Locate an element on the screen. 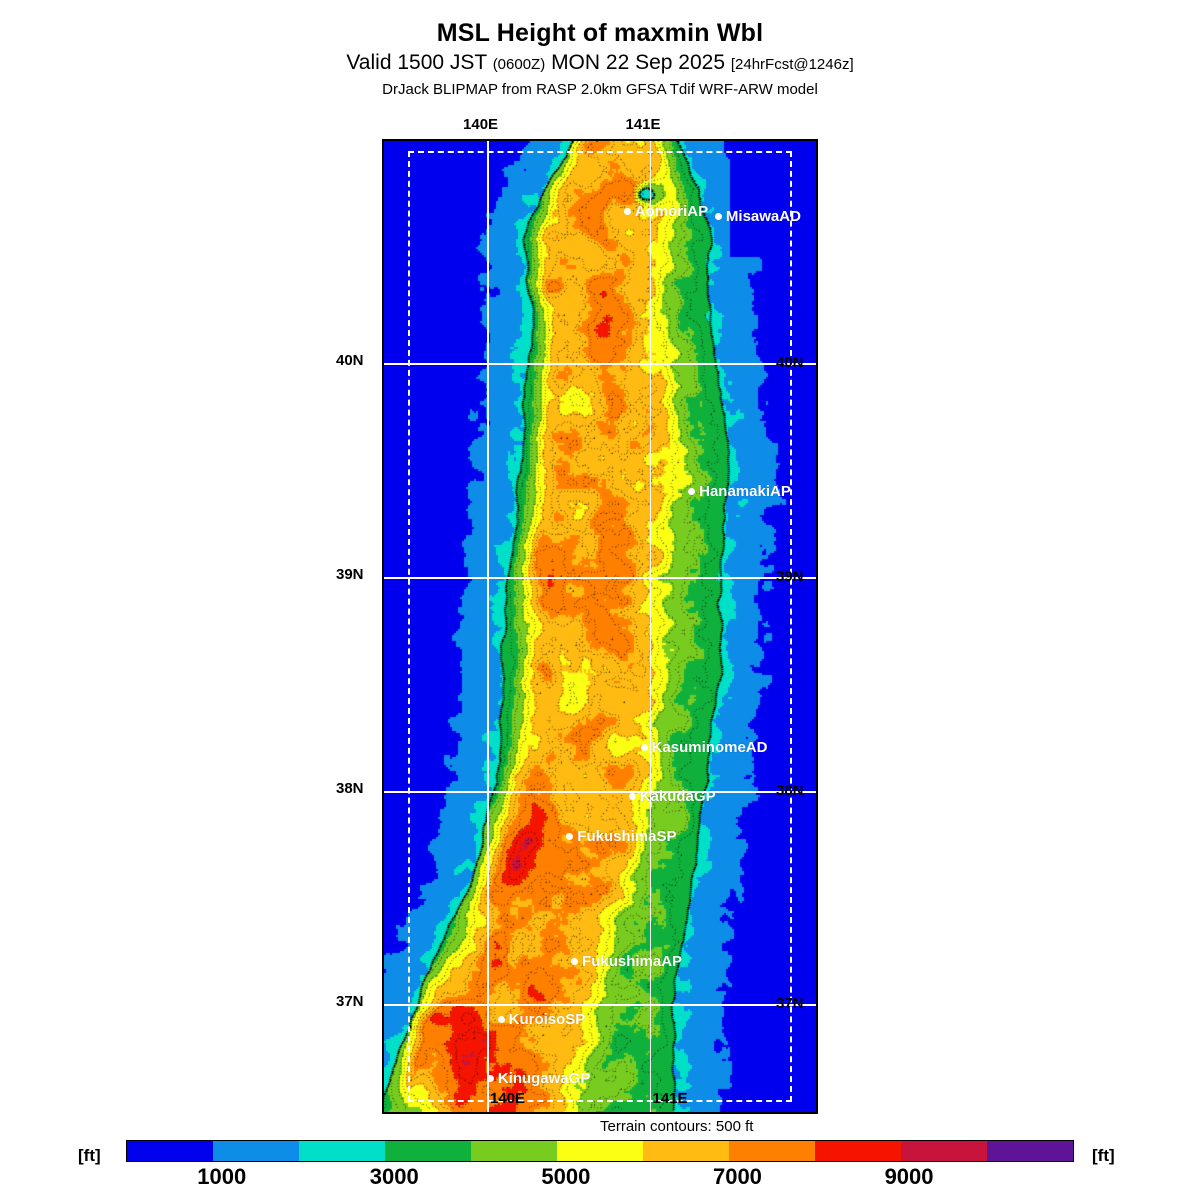  axis-lat-label-left-37N: 37N is located at coordinates (350, 1002).